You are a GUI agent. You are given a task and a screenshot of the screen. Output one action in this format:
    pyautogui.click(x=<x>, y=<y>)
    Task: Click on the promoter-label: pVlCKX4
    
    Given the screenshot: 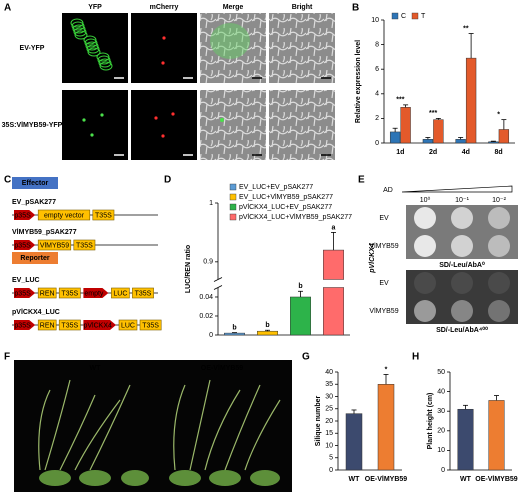 What is the action you would take?
    pyautogui.click(x=372, y=258)
    